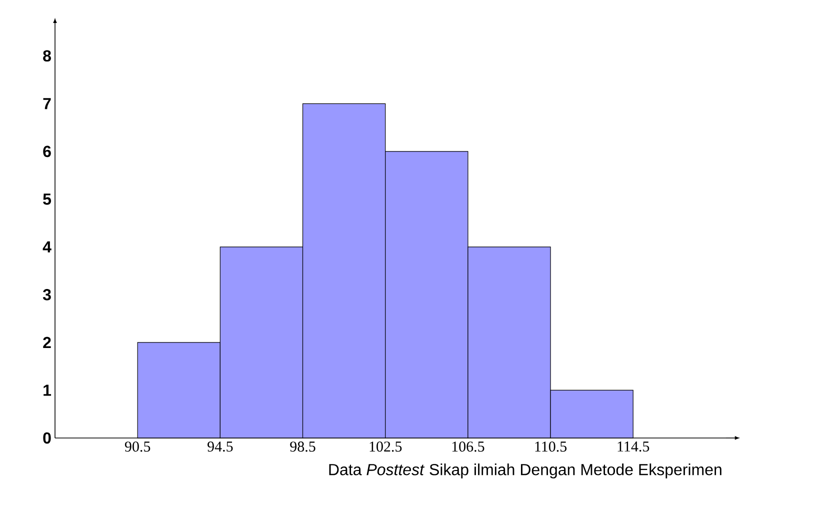 The image size is (814, 506). What do you see at coordinates (47, 246) in the screenshot?
I see `y-tick-label: 4` at bounding box center [47, 246].